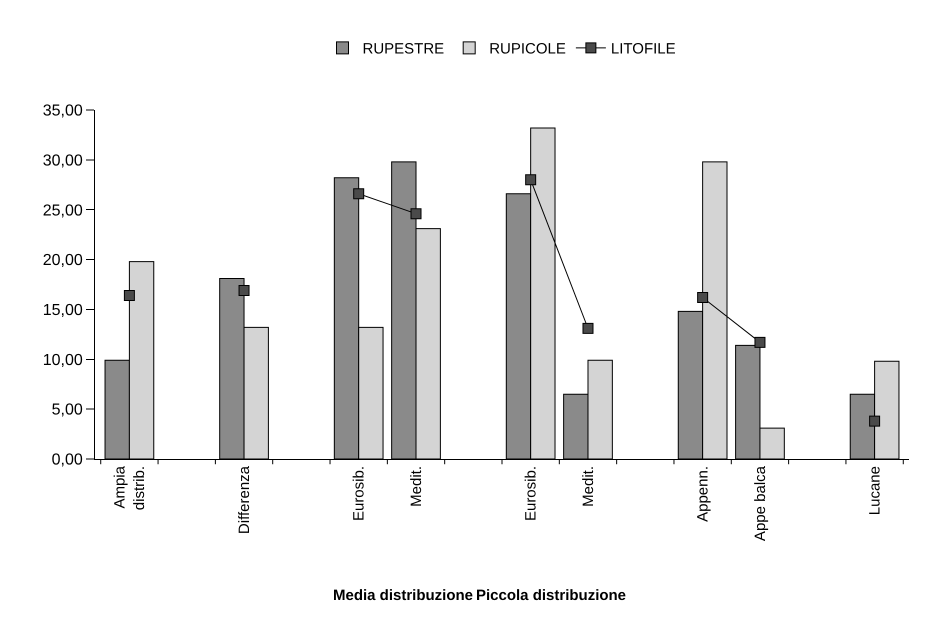  I want to click on y-tick-label: 25,00, so click(62, 211).